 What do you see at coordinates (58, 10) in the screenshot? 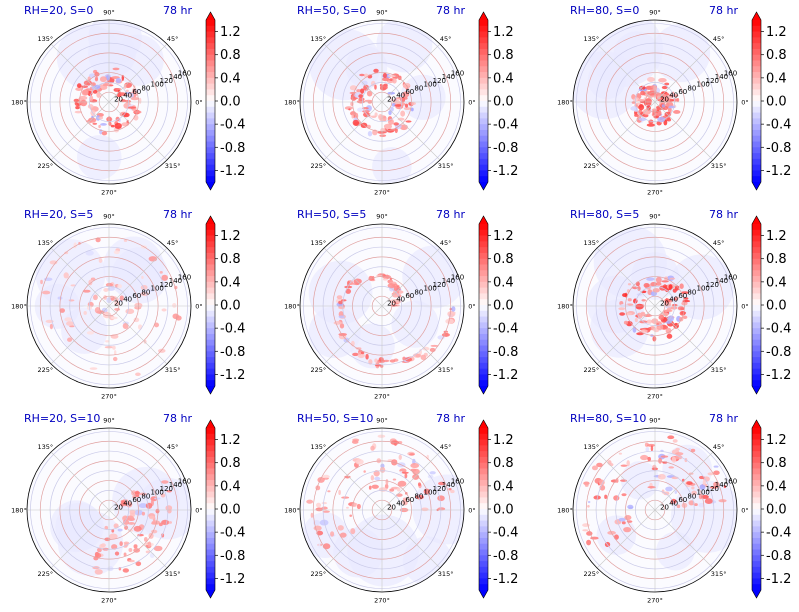
I see `panel-title: RH=20, S=0` at bounding box center [58, 10].